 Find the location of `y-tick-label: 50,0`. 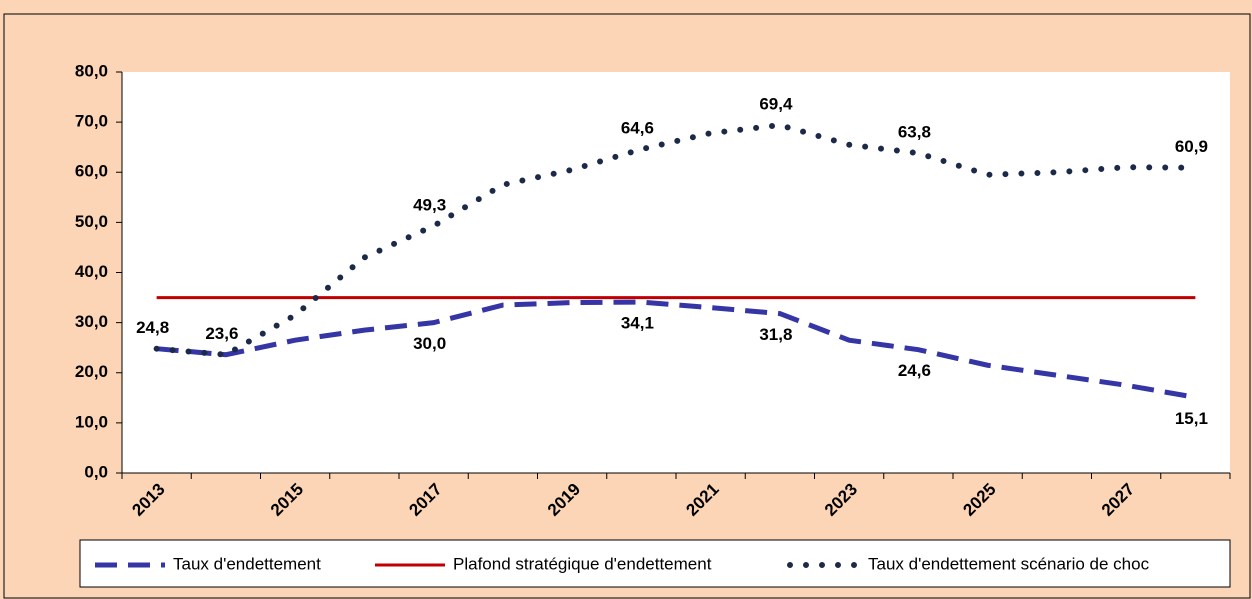

y-tick-label: 50,0 is located at coordinates (91, 221).